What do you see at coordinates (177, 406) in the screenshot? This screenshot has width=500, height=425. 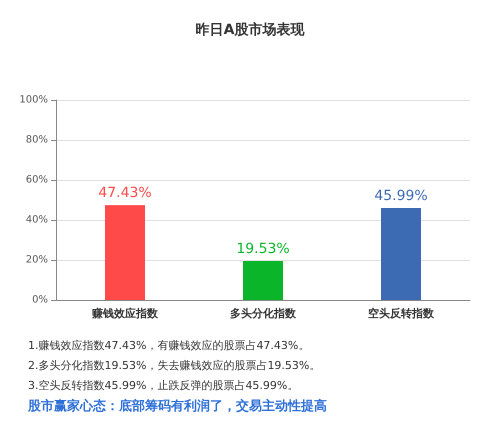 I see `text: 股市赢家心态：底部筹码有利润了，交易主动性提高` at bounding box center [177, 406].